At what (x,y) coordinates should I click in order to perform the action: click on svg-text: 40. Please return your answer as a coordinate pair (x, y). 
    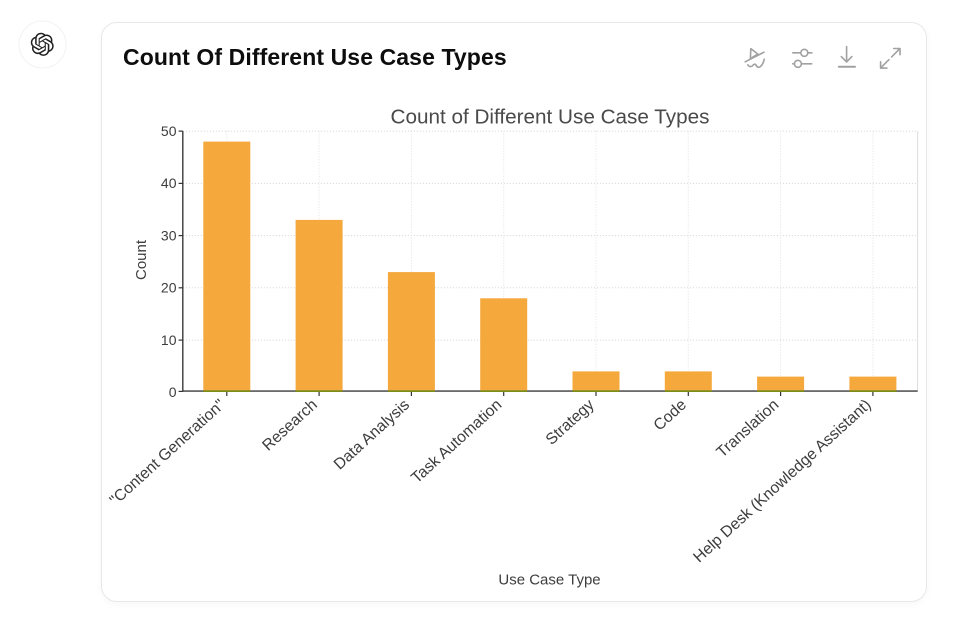
    Looking at the image, I should click on (169, 183).